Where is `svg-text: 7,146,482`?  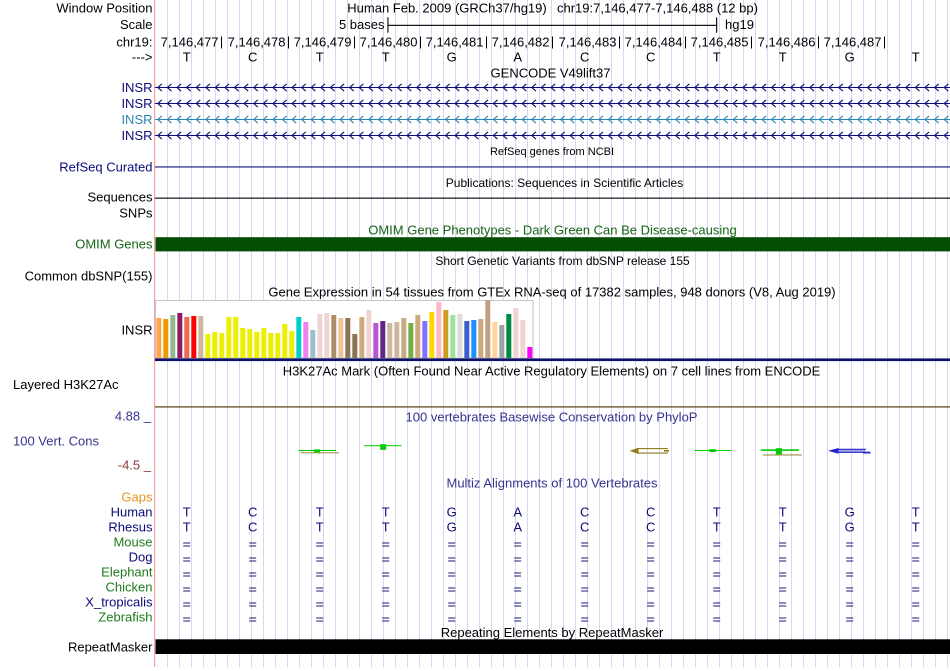 svg-text: 7,146,482 is located at coordinates (521, 42).